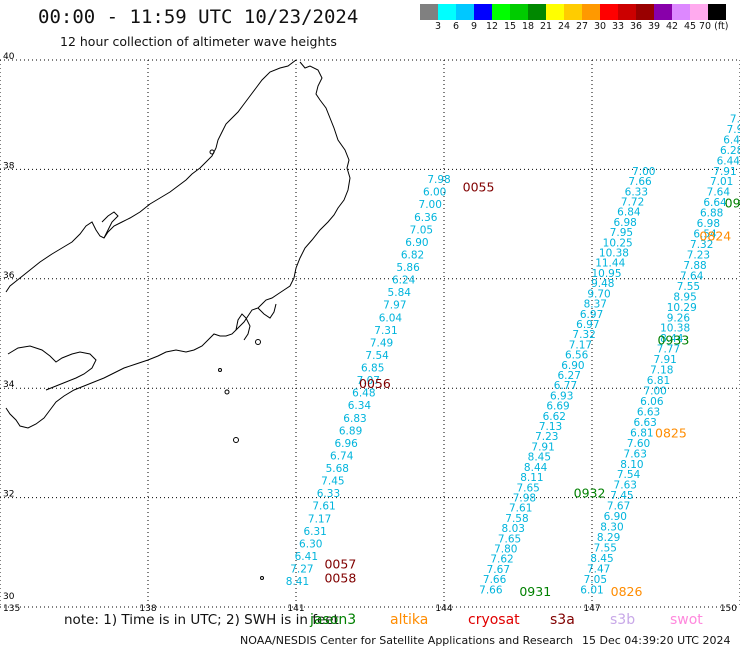  I want to click on pass-time-label: 0825, so click(671, 432).